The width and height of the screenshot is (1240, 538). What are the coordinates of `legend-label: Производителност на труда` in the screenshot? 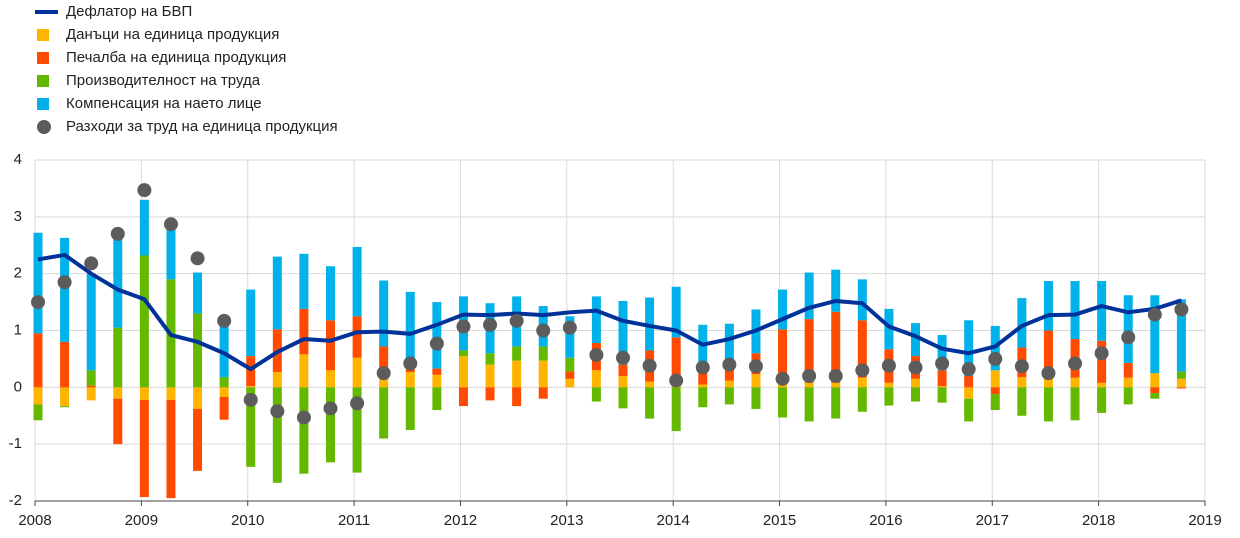 It's located at (163, 80).